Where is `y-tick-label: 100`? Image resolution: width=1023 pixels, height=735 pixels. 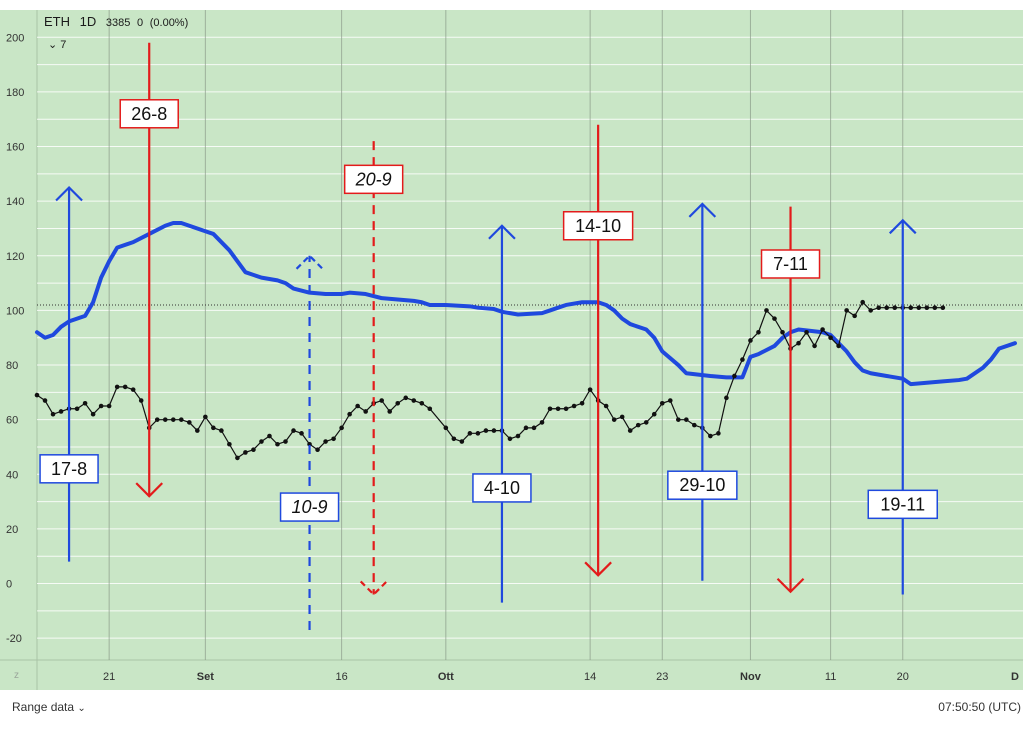 y-tick-label: 100 is located at coordinates (15, 311).